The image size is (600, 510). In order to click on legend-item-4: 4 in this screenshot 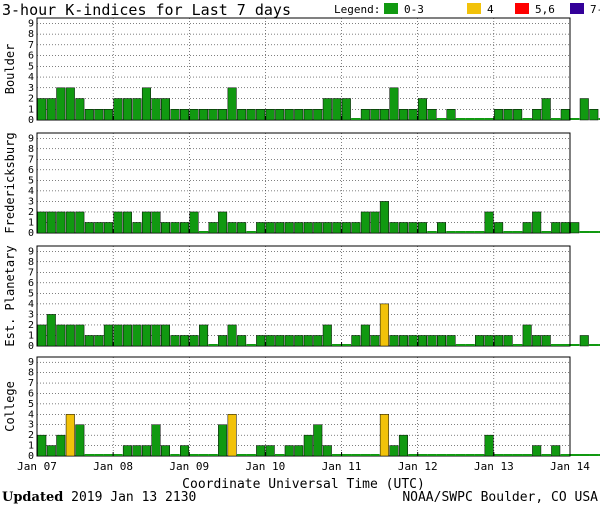, I will do `click(480, 9)`.